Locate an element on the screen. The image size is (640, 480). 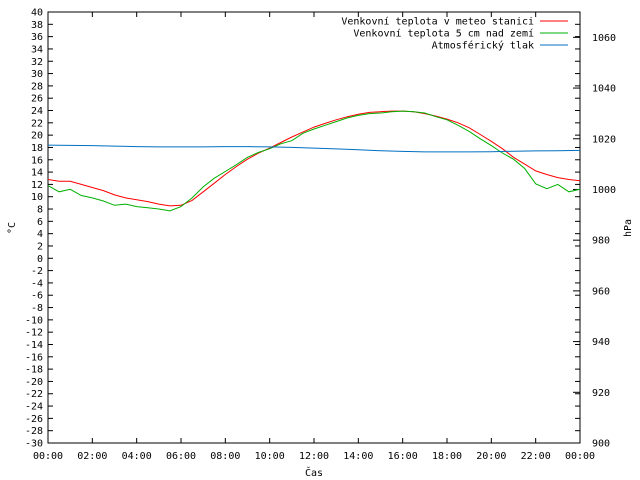
y-tick-label: -14 is located at coordinates (34, 345).